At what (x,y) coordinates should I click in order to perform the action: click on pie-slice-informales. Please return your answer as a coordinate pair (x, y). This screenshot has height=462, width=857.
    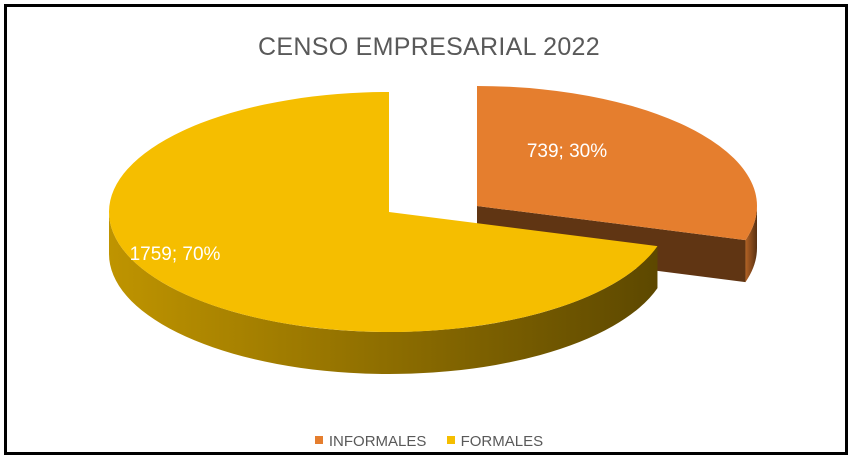
    Looking at the image, I should click on (617, 163).